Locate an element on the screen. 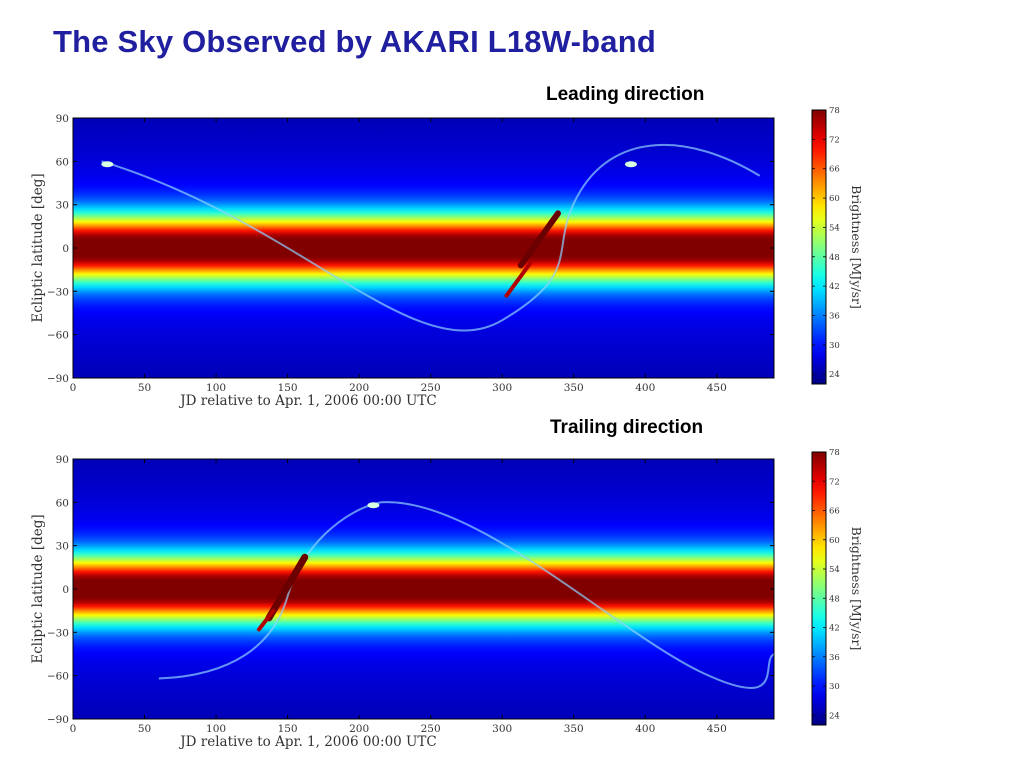 The image size is (1024, 768). slide-title: The Sky Observed by AKARI L18W-band is located at coordinates (354, 41).